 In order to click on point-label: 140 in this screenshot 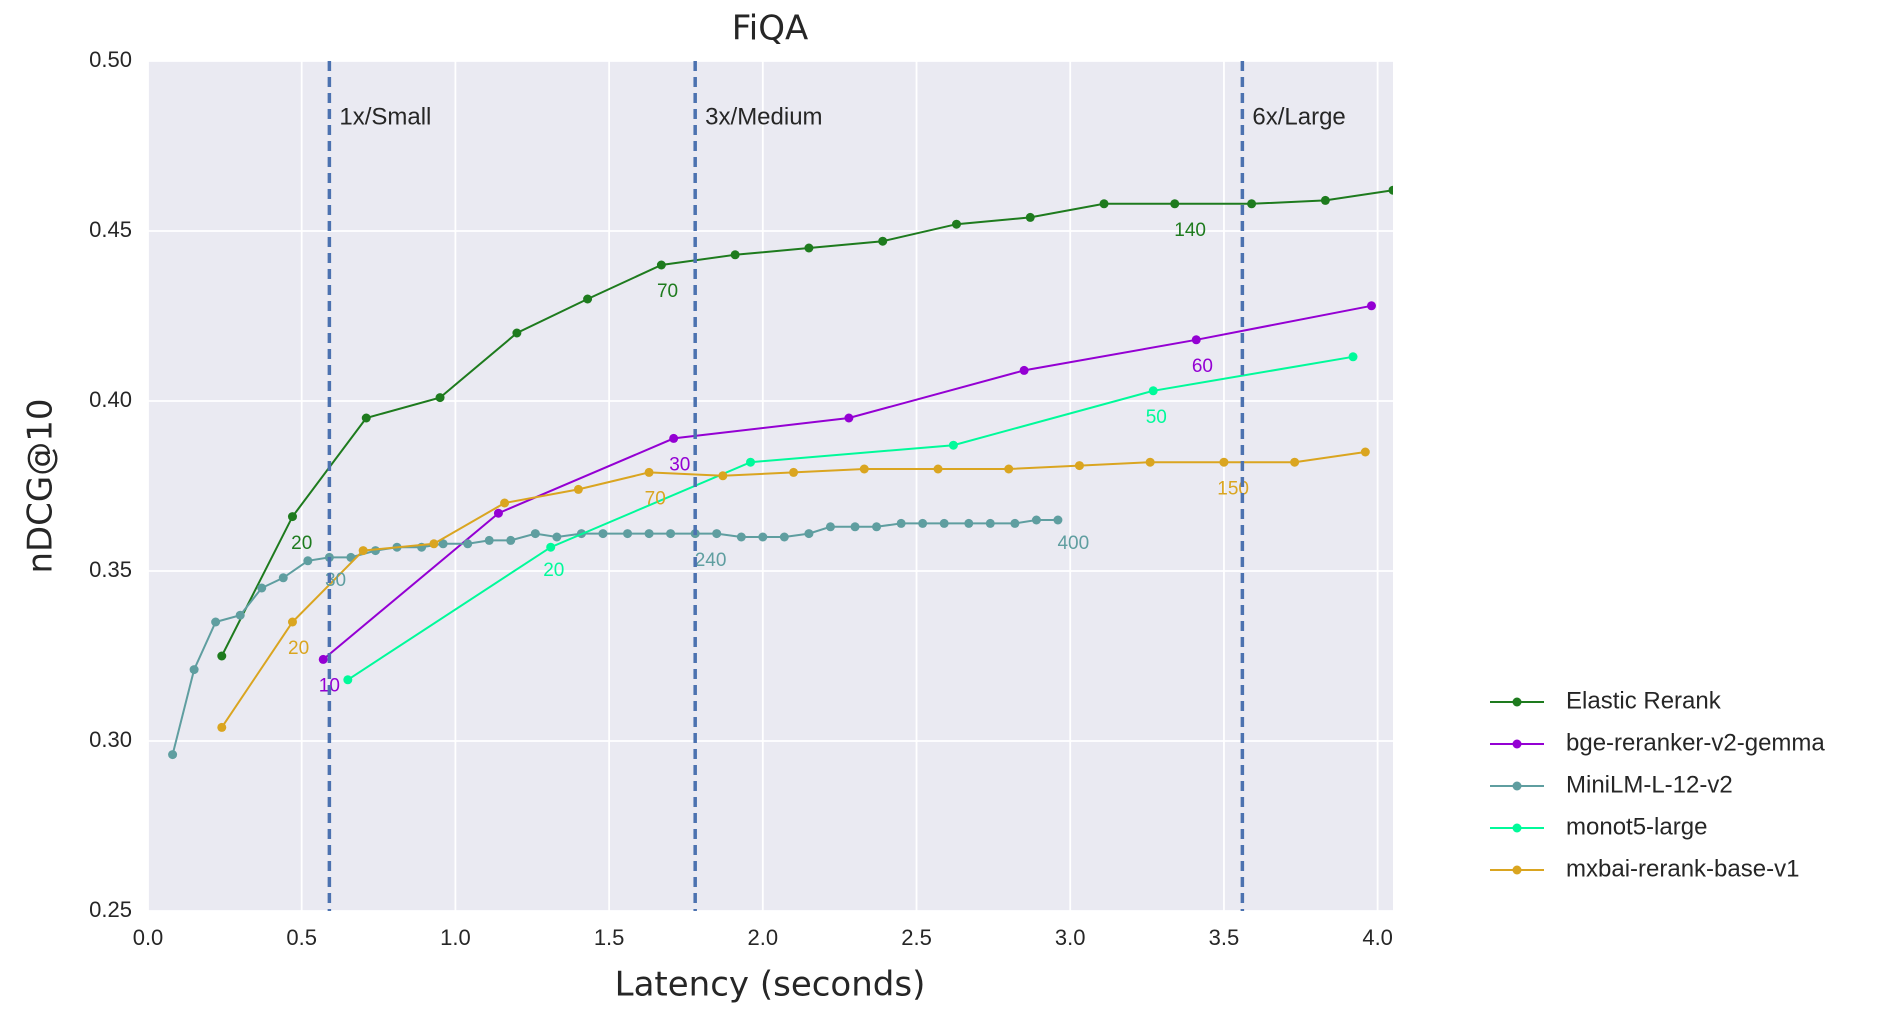, I will do `click(1190, 230)`.